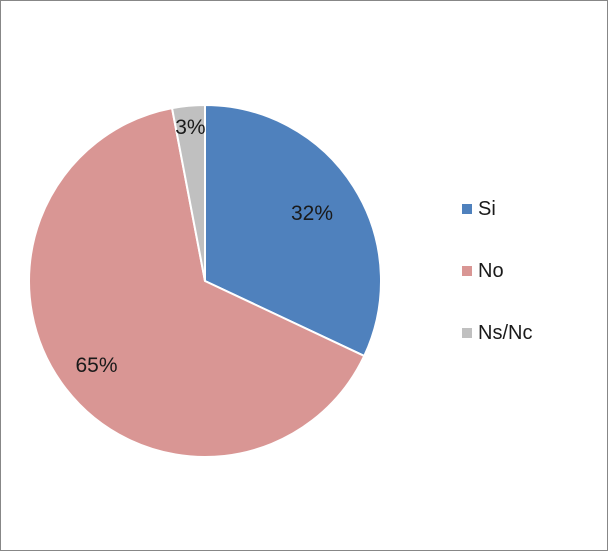  I want to click on legend-swatch-si, so click(467, 209).